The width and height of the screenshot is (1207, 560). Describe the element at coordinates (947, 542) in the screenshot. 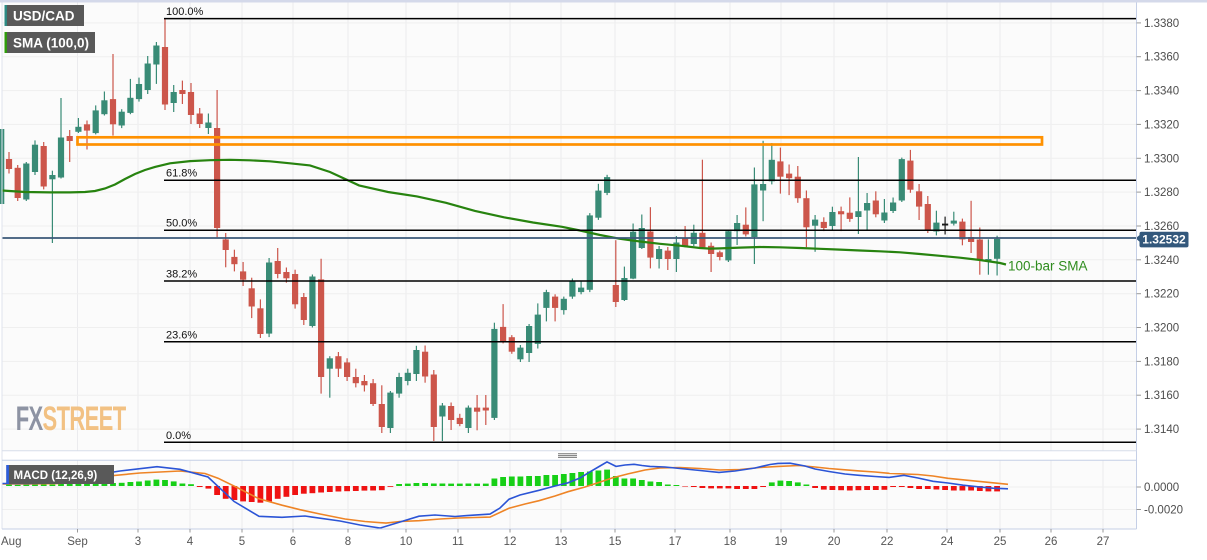

I see `svg-text: 24` at that location.